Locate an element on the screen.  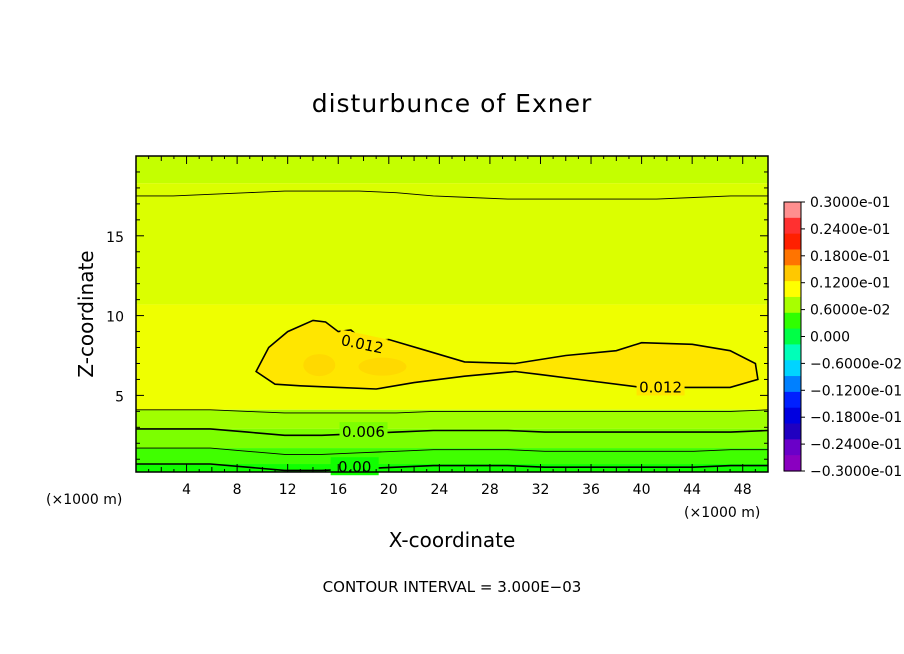
contour-label-3: 0.00 is located at coordinates (354, 467).